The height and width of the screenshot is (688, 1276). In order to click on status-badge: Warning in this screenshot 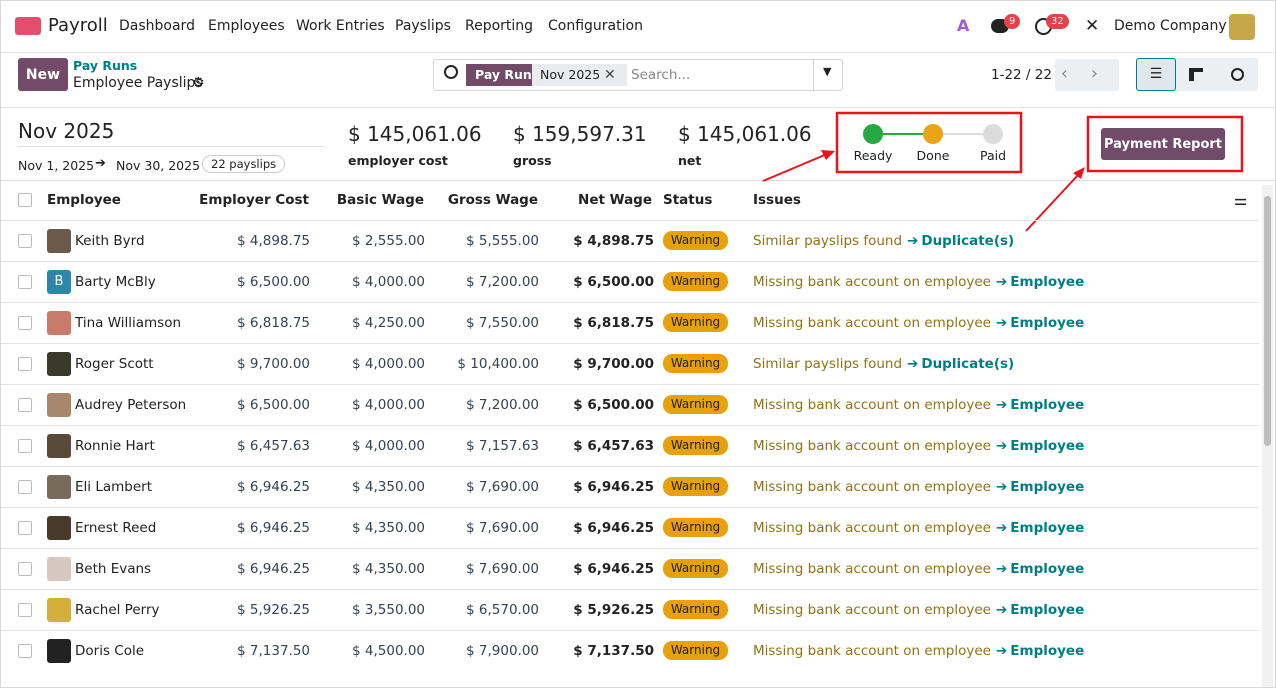, I will do `click(695, 363)`.